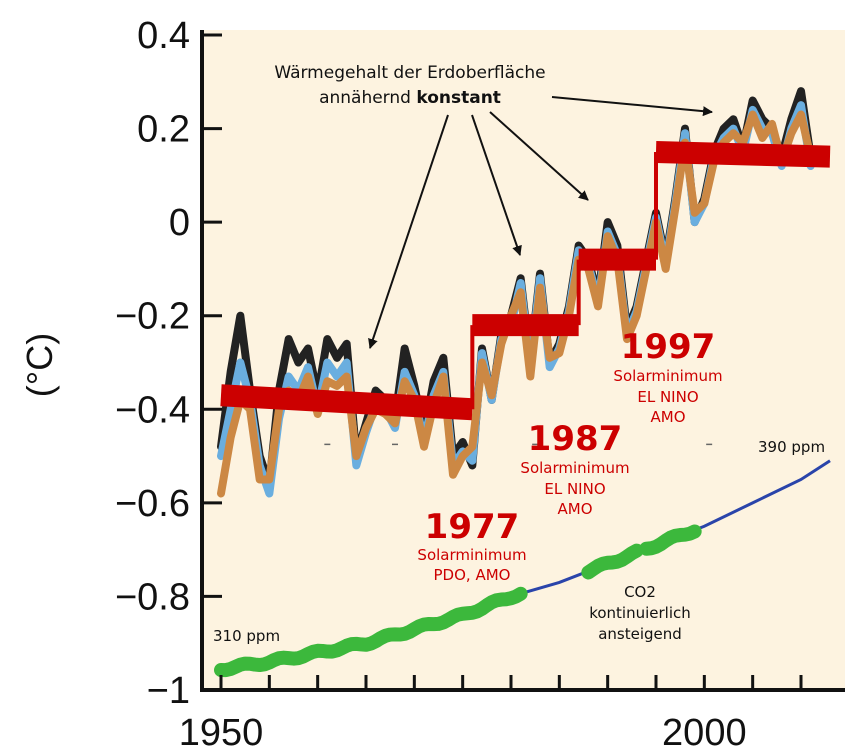 This screenshot has height=754, width=845. I want to click on ppm-end-label: 390 ppm, so click(791, 447).